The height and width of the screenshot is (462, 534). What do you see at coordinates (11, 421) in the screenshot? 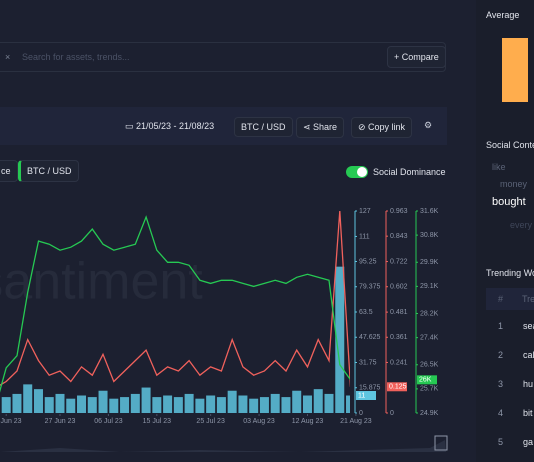
I see `x-tick-label: 17 Jun 23` at bounding box center [11, 421].